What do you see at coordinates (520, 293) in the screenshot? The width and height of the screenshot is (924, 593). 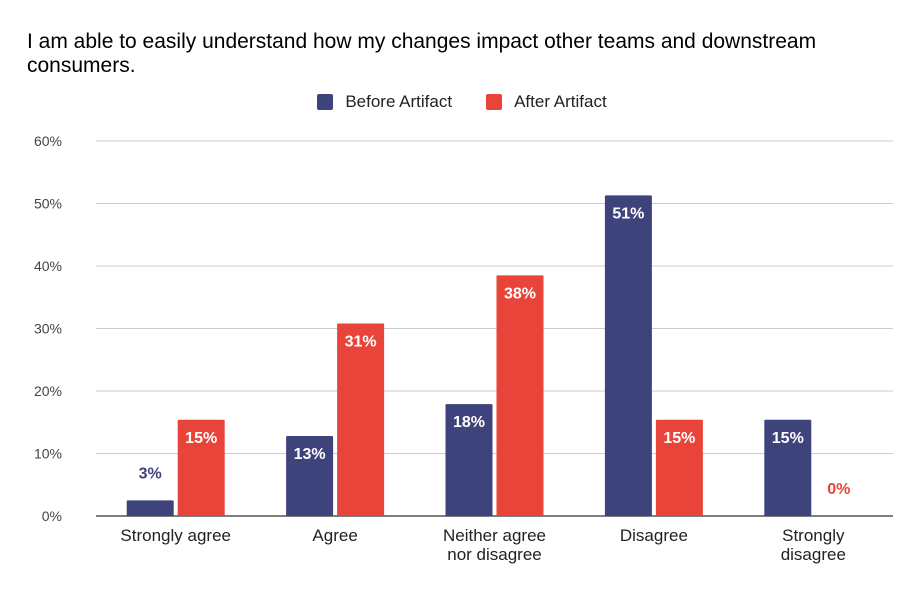 I see `data-label: 38%` at bounding box center [520, 293].